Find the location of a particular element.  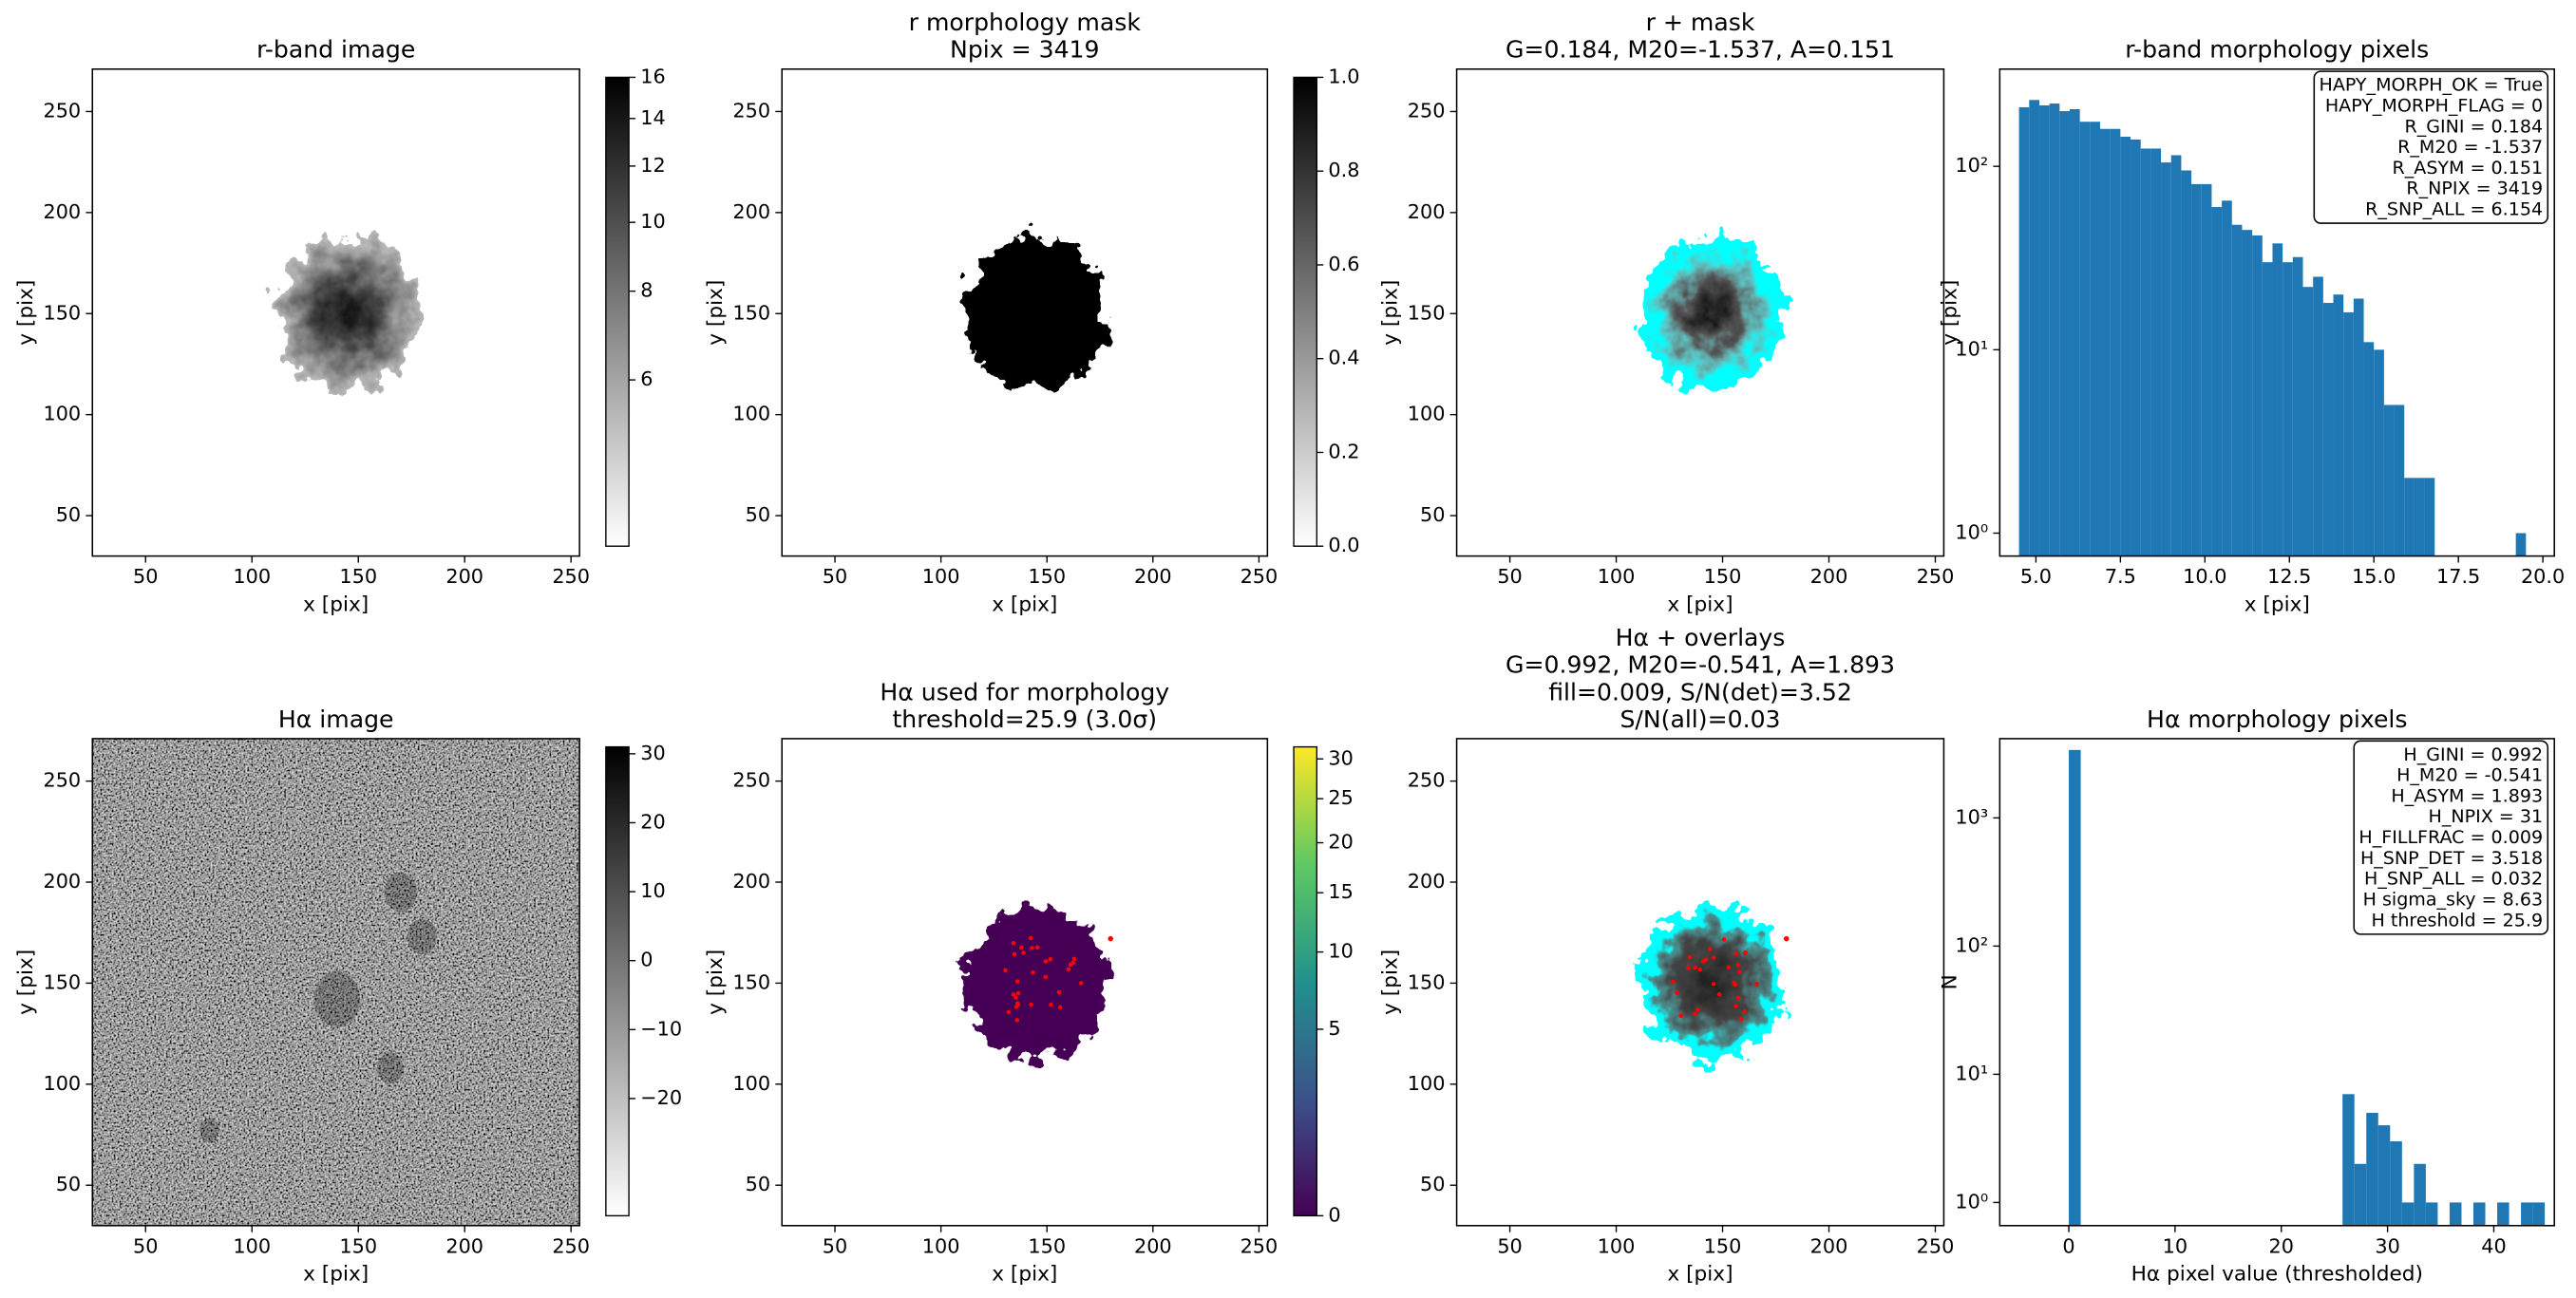

masked-halpha is located at coordinates (1036, 983).